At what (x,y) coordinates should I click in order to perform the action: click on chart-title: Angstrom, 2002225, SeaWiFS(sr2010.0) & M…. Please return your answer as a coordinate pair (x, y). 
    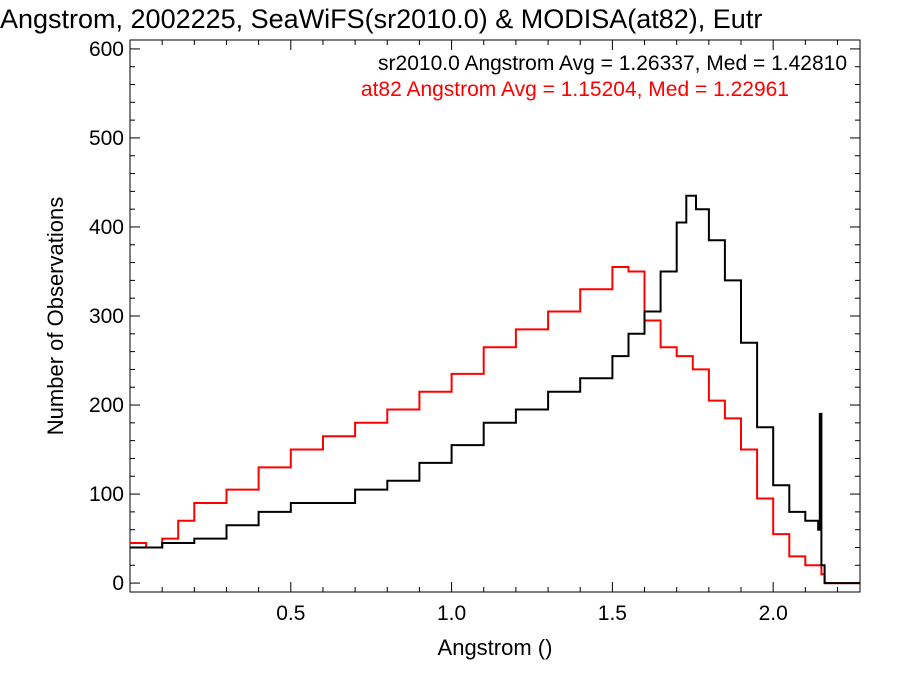
    Looking at the image, I should click on (381, 19).